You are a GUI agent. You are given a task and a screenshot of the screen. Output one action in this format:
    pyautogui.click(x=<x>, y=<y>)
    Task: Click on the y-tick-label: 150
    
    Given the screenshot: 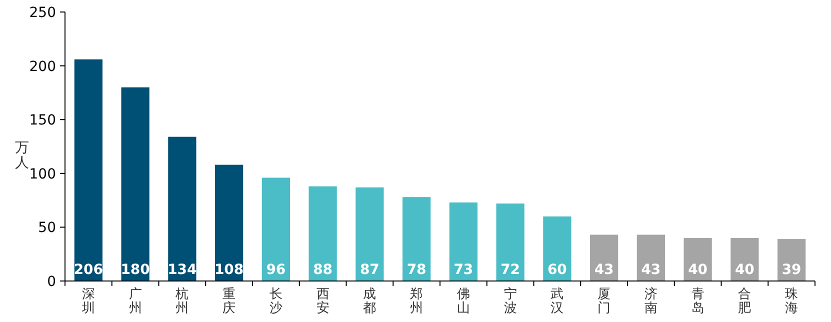 What is the action you would take?
    pyautogui.click(x=42, y=120)
    